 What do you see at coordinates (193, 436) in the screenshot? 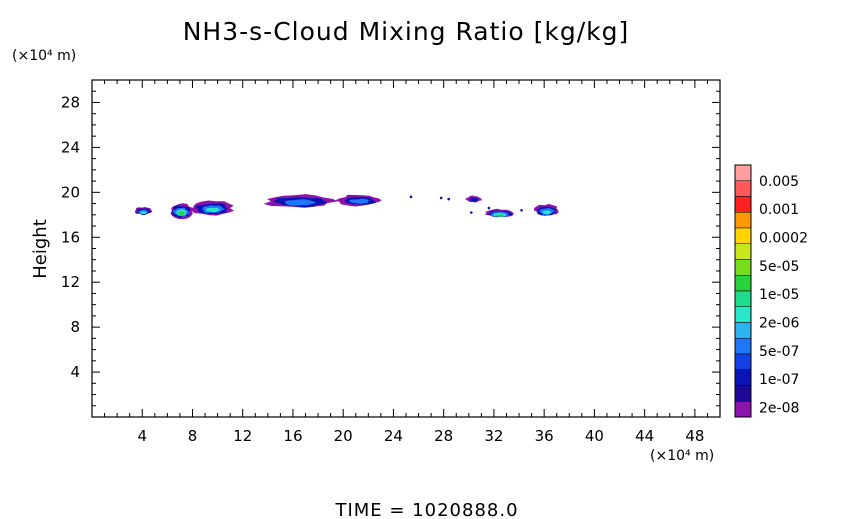
I see `x-tick-label: 8` at bounding box center [193, 436].